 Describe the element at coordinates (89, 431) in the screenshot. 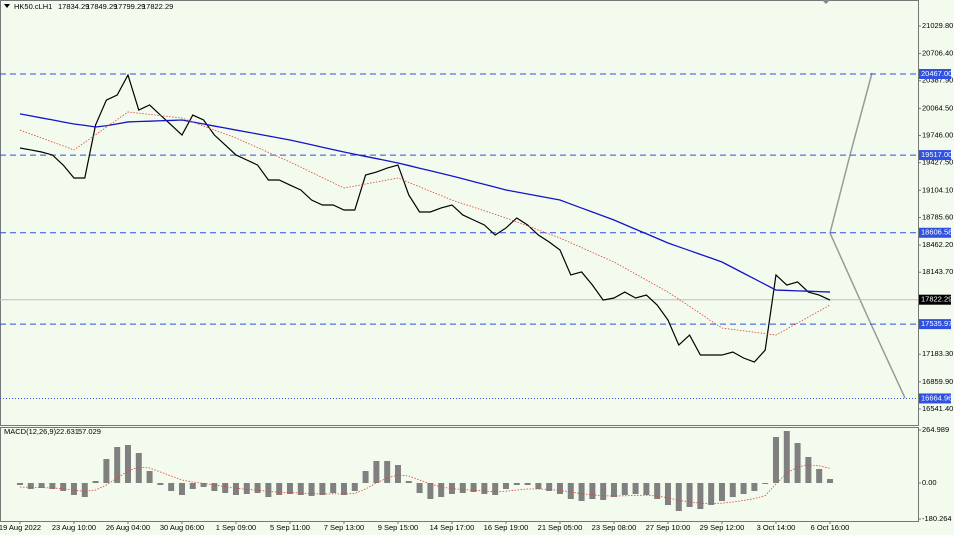

I see `macd-signal: 57.029` at that location.